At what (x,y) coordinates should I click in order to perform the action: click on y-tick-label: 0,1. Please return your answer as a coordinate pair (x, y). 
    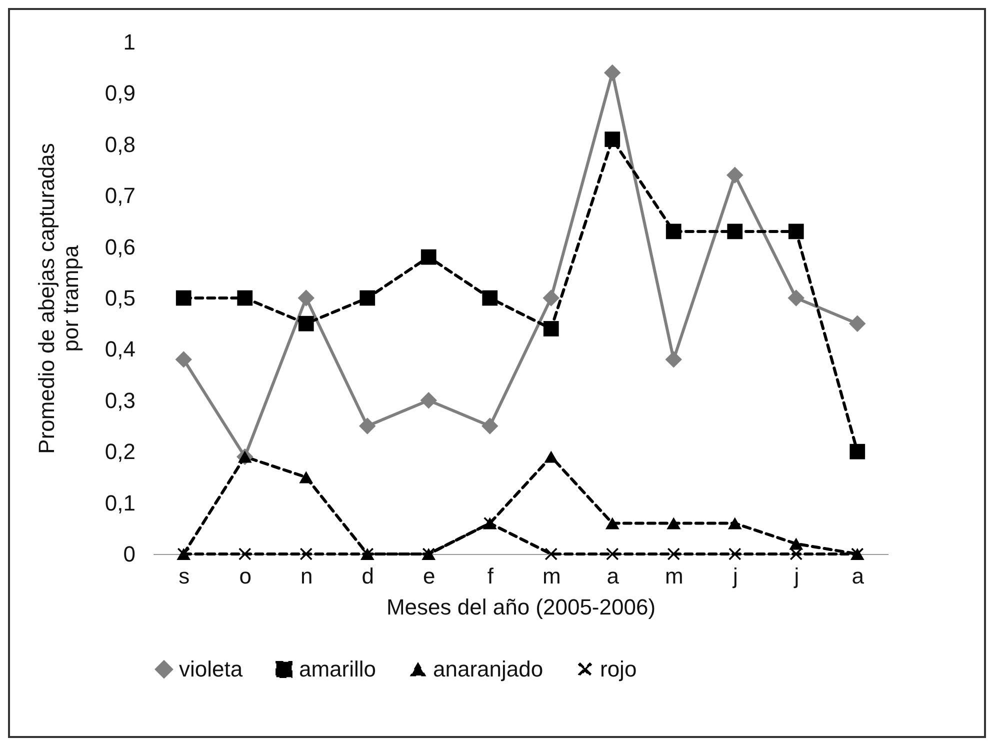
    Looking at the image, I should click on (120, 503).